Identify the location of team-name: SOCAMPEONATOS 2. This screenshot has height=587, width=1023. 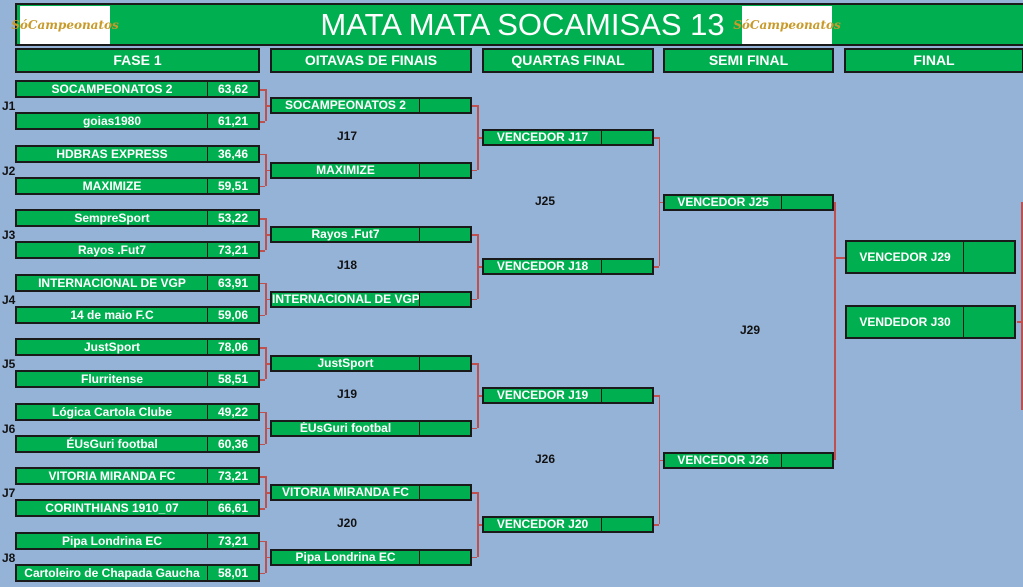
(345, 106).